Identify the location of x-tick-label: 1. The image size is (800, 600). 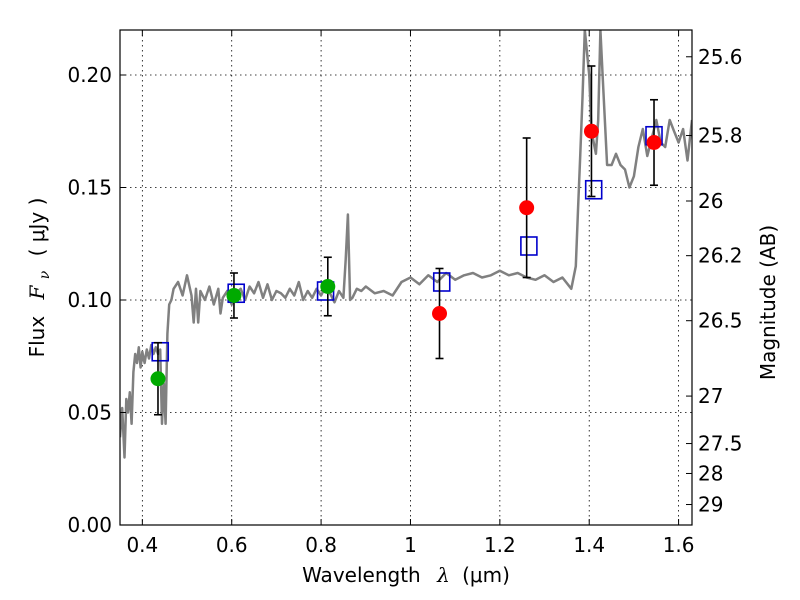
(410, 545).